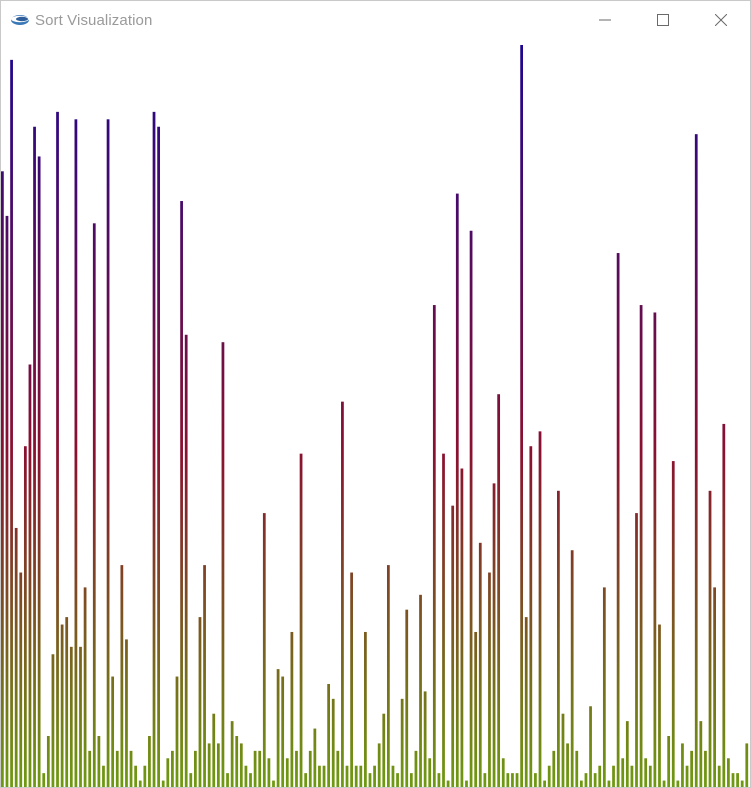  I want to click on eclipse-icon, so click(20, 20).